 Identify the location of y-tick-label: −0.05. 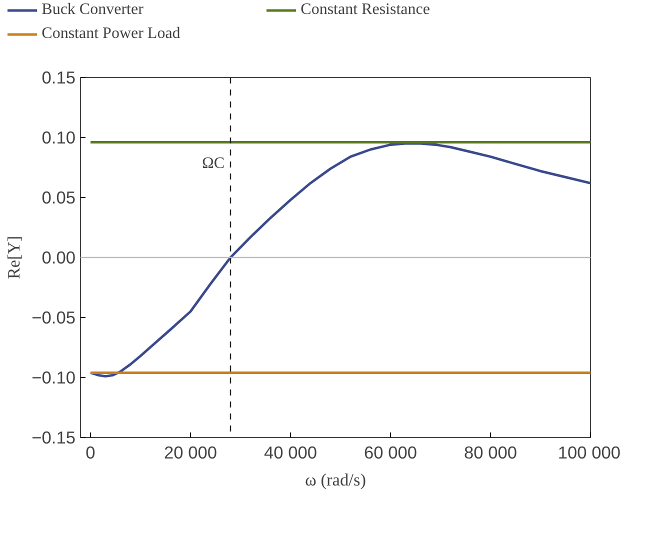
(54, 318).